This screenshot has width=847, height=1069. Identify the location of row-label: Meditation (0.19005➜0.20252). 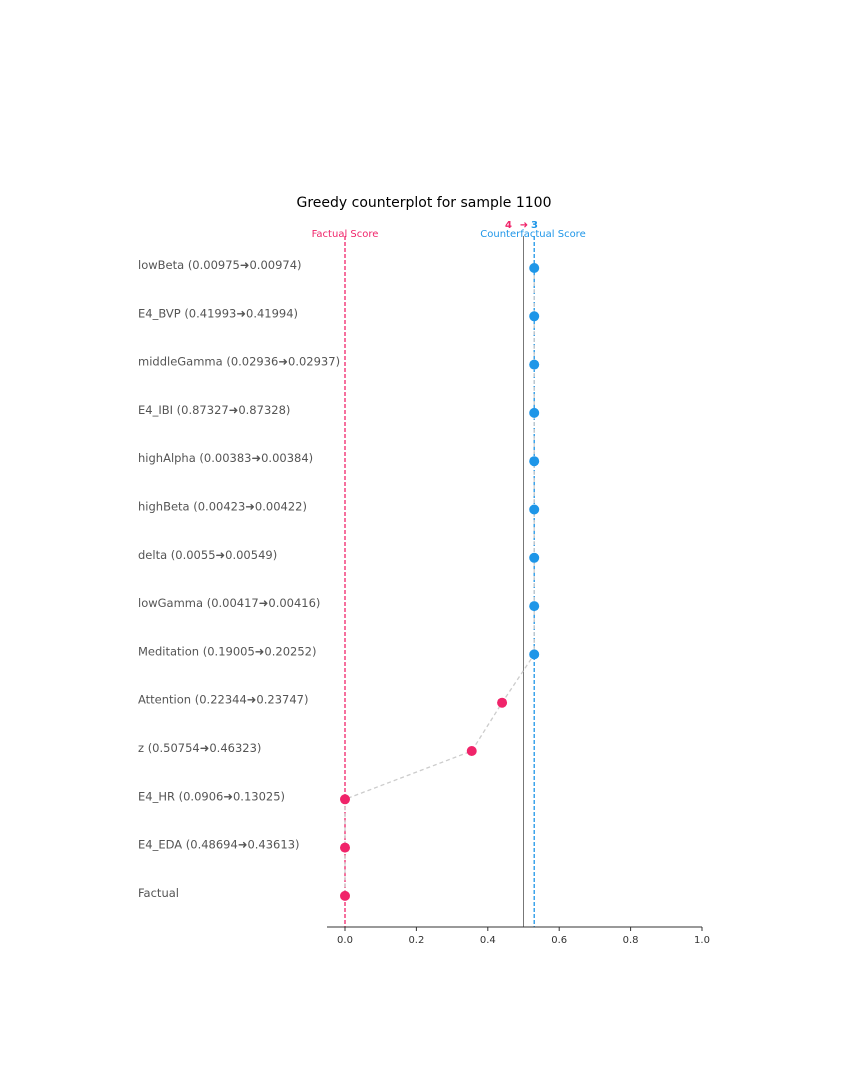
(227, 651).